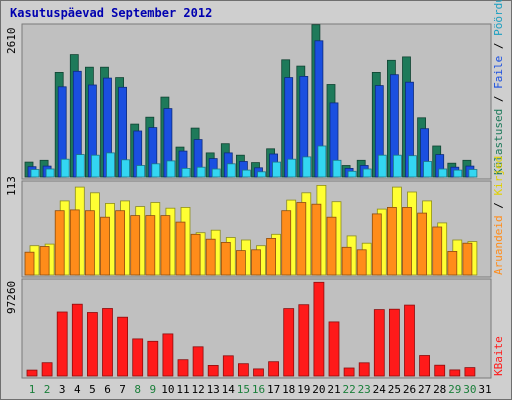  What do you see at coordinates (32, 389) in the screenshot?
I see `day-label-1: 1` at bounding box center [32, 389].